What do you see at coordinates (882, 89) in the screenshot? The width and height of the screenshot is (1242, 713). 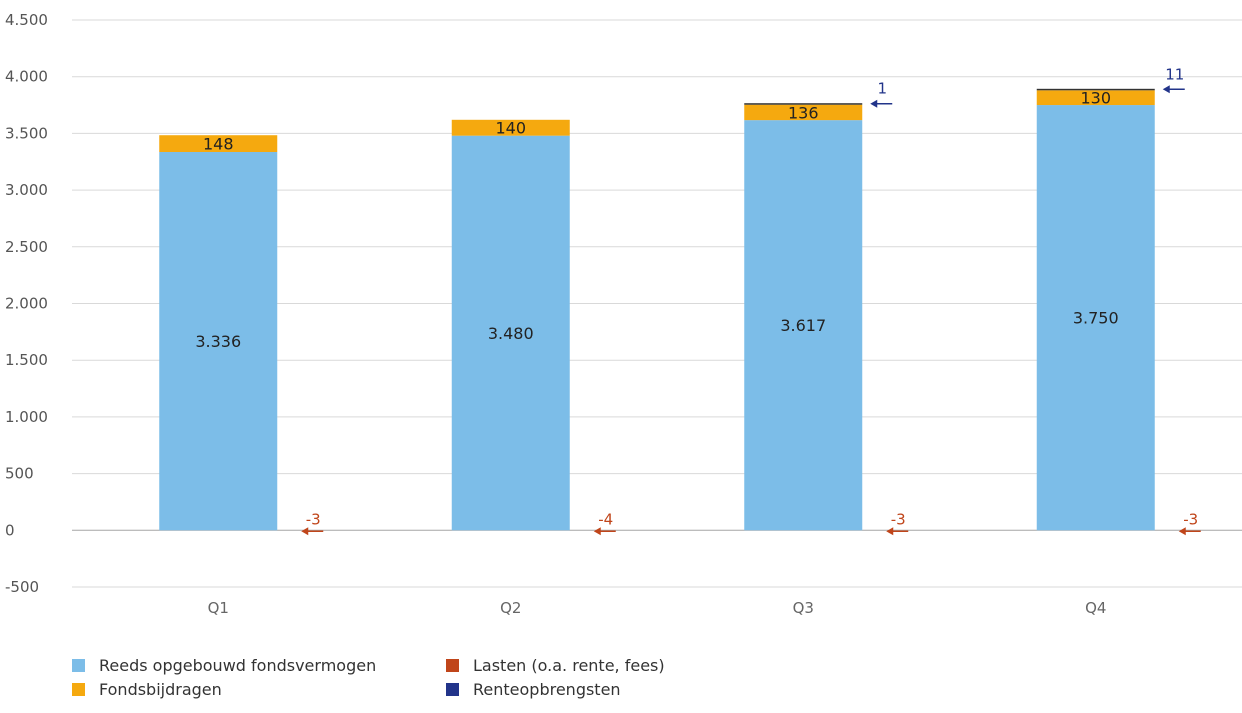 I see `data-label-renteopbrengsten: 1` at bounding box center [882, 89].